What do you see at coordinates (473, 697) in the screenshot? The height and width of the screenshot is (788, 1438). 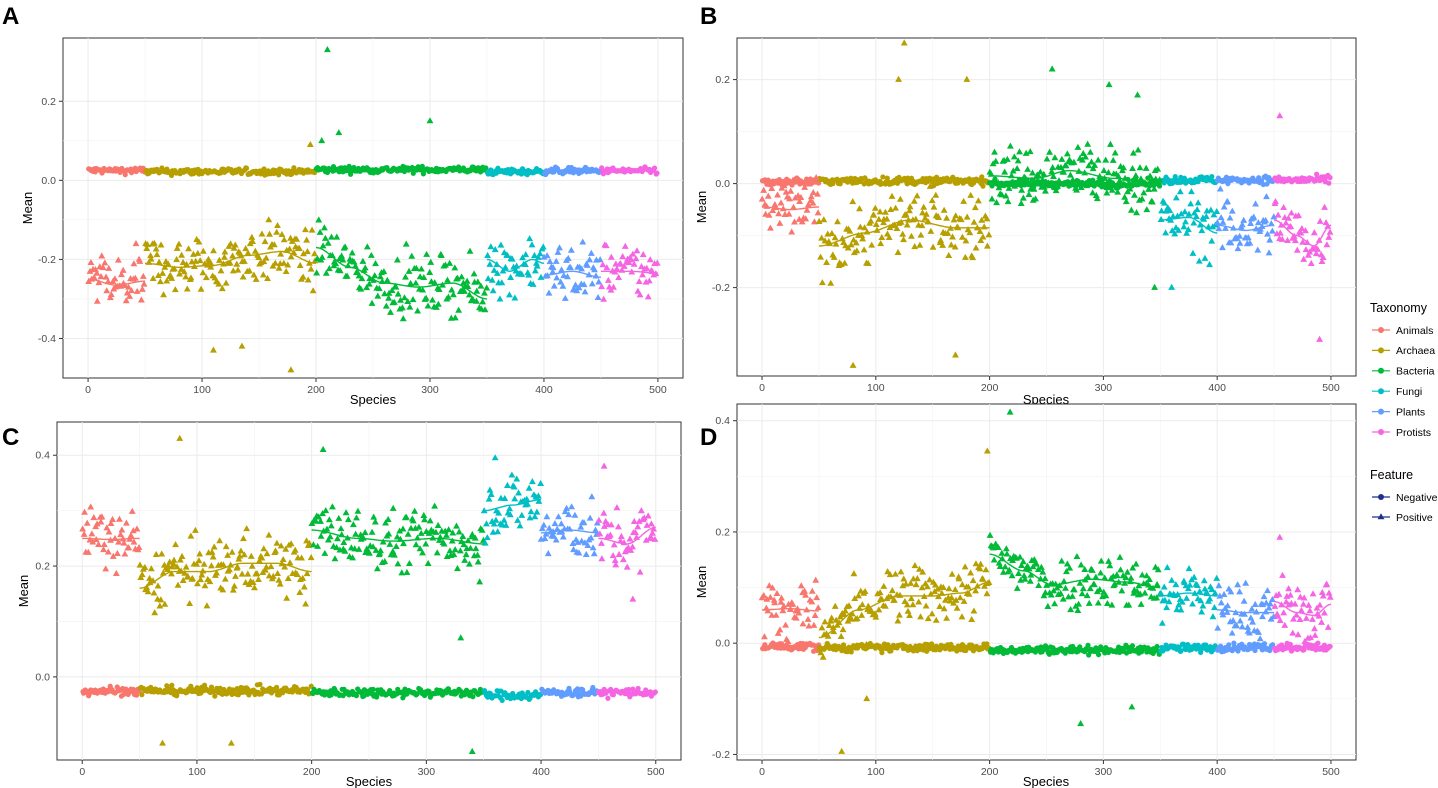 I see `negative-point-bacteria` at bounding box center [473, 697].